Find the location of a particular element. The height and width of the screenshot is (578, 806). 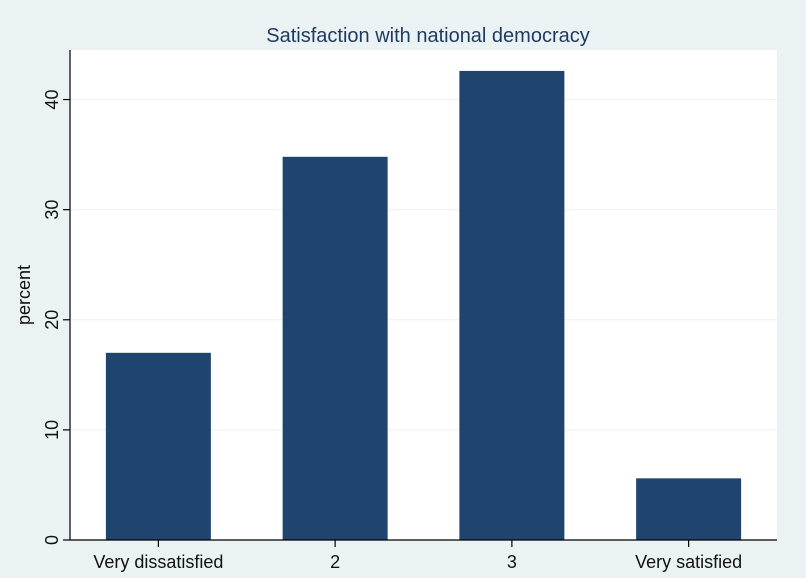

y-axis-ticks: 0 10 20 30 40 is located at coordinates (56, 317).